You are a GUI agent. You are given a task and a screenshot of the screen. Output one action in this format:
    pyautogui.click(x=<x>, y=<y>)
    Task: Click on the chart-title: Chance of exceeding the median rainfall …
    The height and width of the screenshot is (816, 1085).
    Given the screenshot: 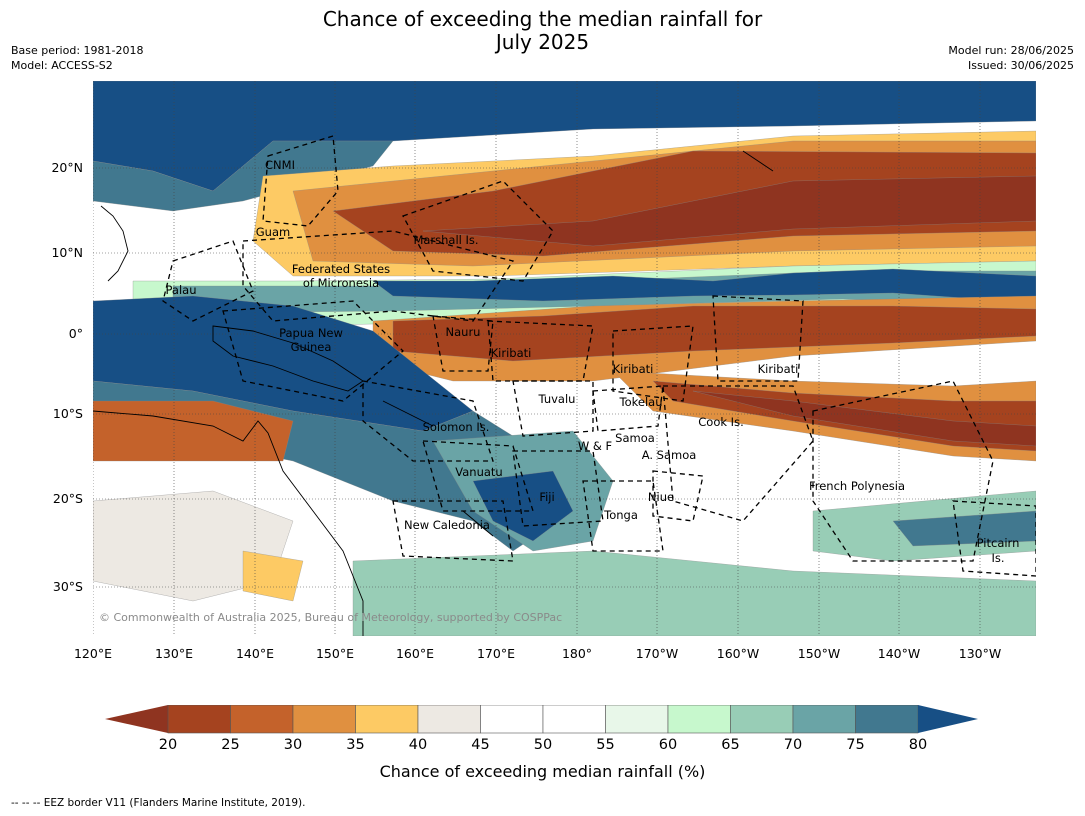 What is the action you would take?
    pyautogui.click(x=542, y=31)
    